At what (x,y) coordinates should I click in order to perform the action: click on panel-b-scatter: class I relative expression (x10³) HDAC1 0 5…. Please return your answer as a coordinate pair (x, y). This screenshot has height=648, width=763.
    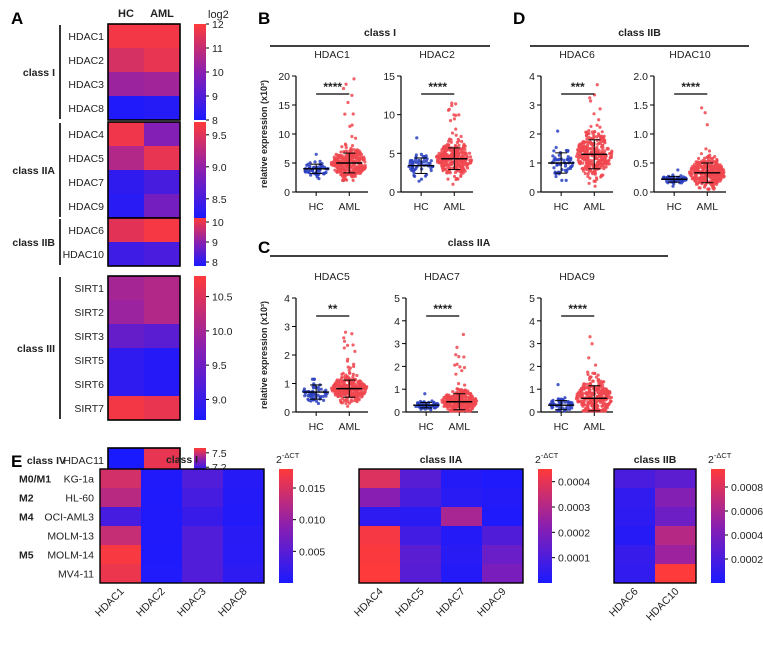
    Looking at the image, I should click on (374, 120).